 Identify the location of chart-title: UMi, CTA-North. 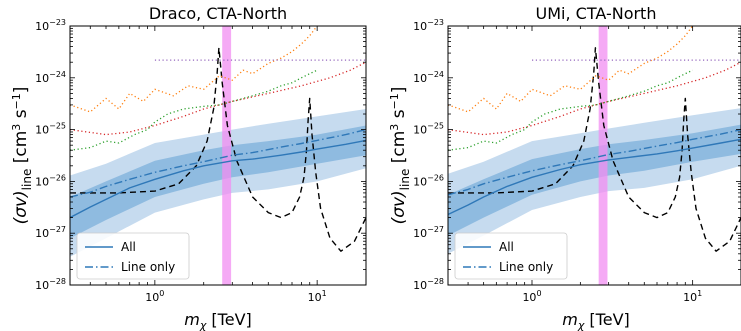
(596, 13).